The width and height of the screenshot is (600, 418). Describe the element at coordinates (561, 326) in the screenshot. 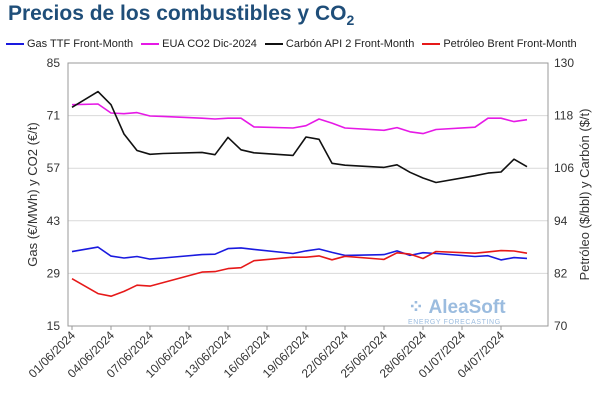

I see `y-right-tick-label: 70` at that location.